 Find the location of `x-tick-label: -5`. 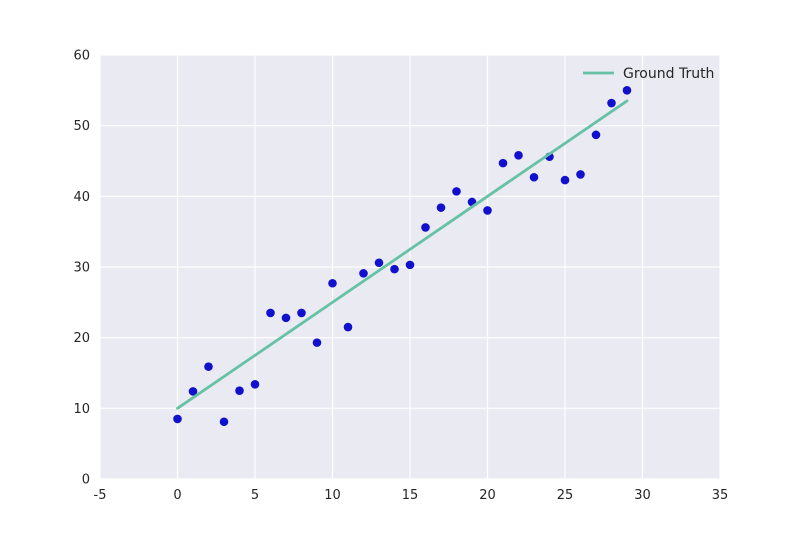

x-tick-label: -5 is located at coordinates (100, 495).